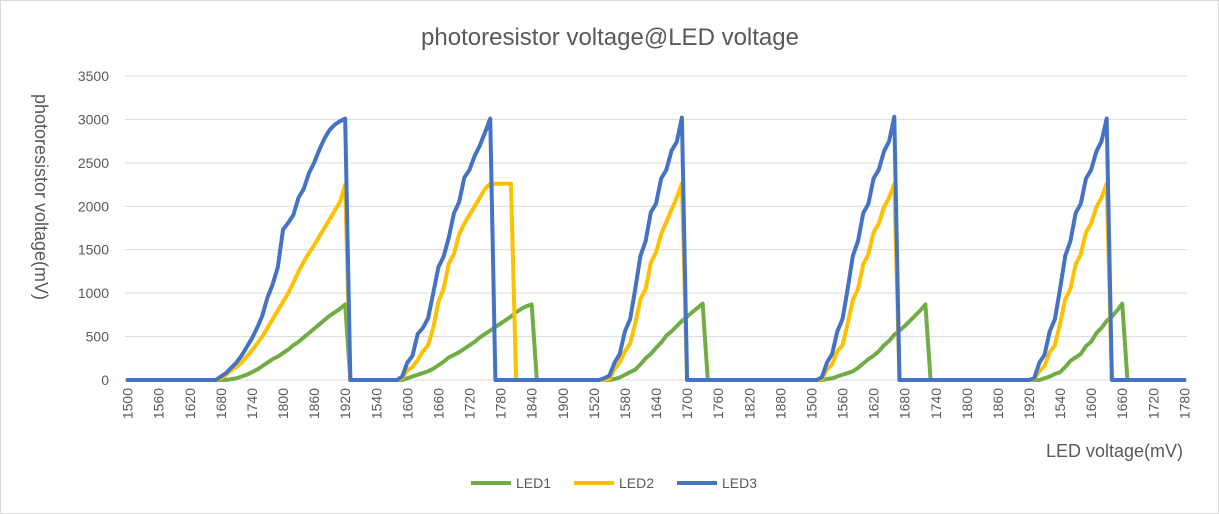 The height and width of the screenshot is (514, 1219). What do you see at coordinates (749, 403) in the screenshot?
I see `x-tick-label: 1820` at bounding box center [749, 403].